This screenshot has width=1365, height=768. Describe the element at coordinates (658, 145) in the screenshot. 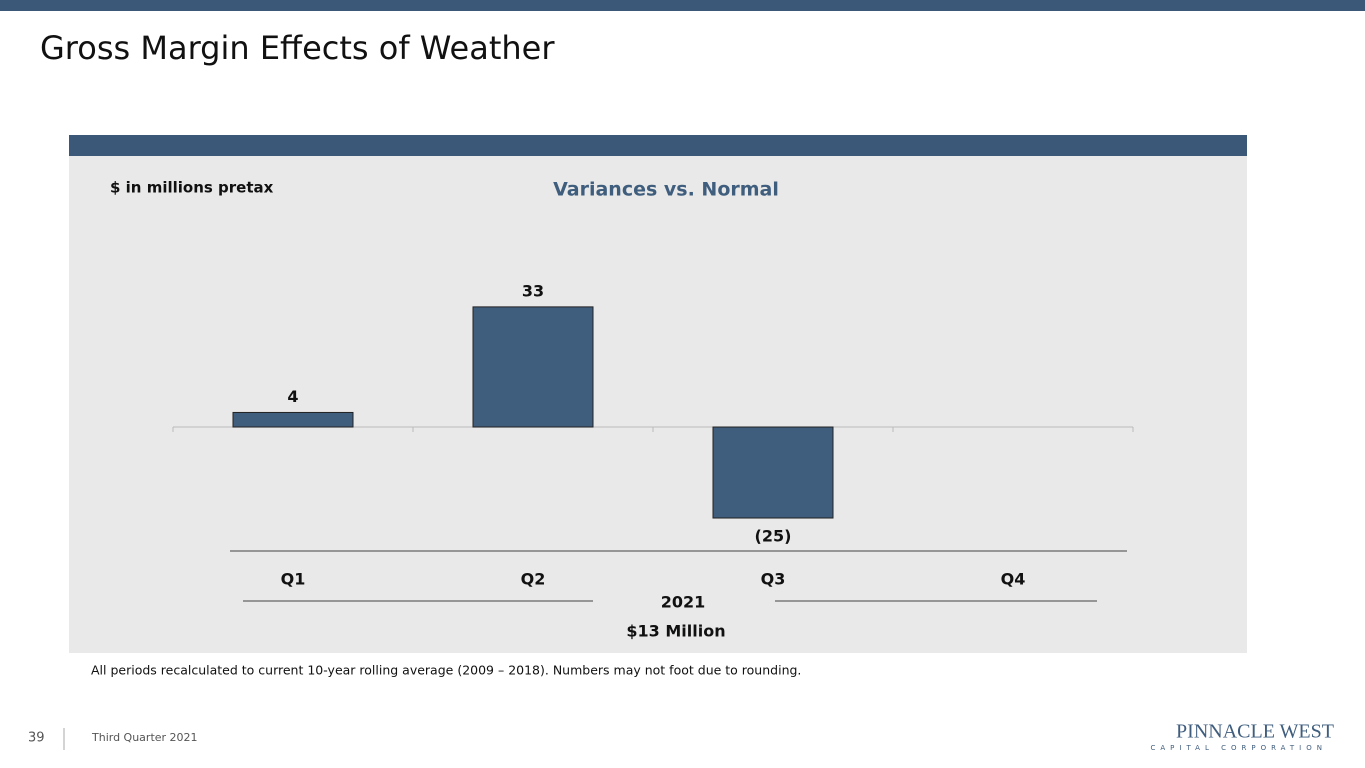

I see `panel-header` at that location.